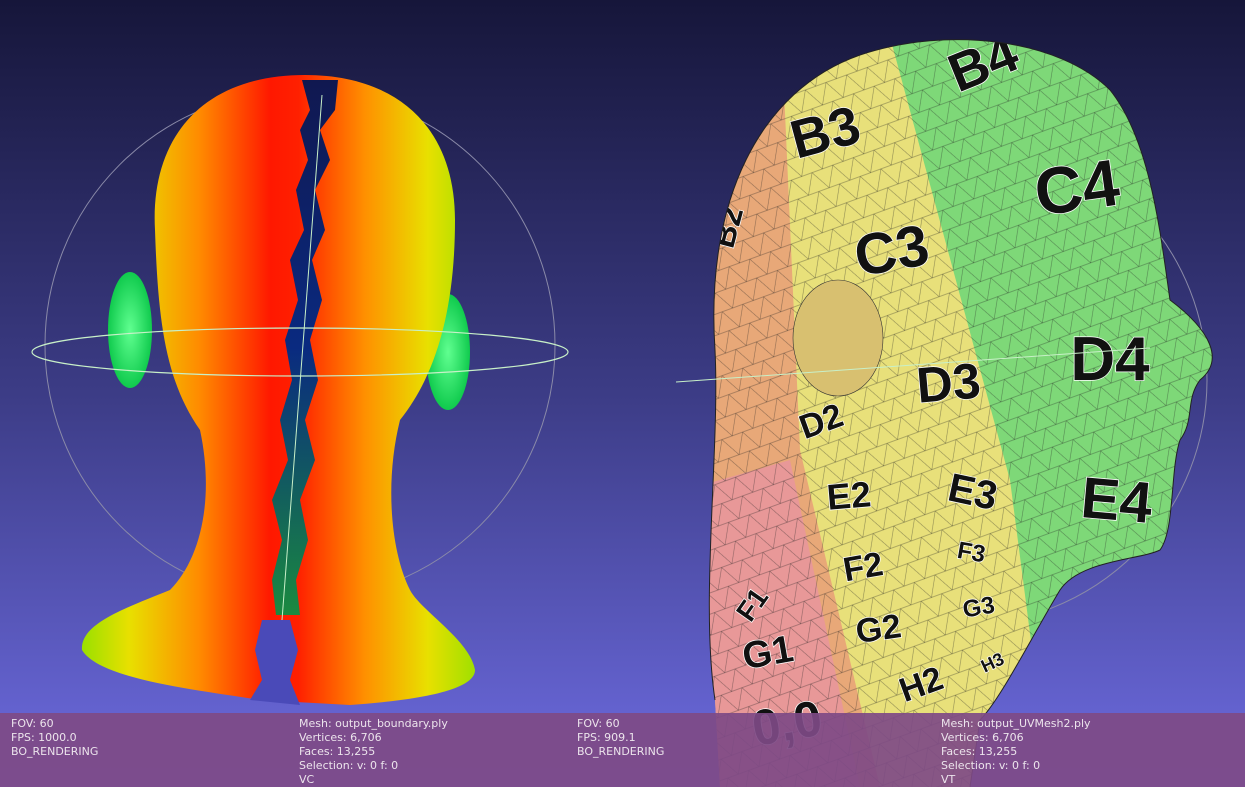 The image size is (1245, 787). Describe the element at coordinates (948, 779) in the screenshot. I see `info-line: VT` at that location.